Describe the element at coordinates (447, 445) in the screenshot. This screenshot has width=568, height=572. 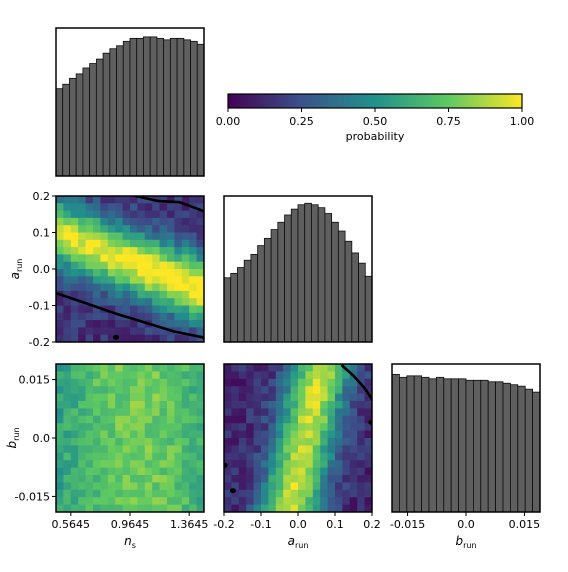
I see `hist-brun-bar` at that location.